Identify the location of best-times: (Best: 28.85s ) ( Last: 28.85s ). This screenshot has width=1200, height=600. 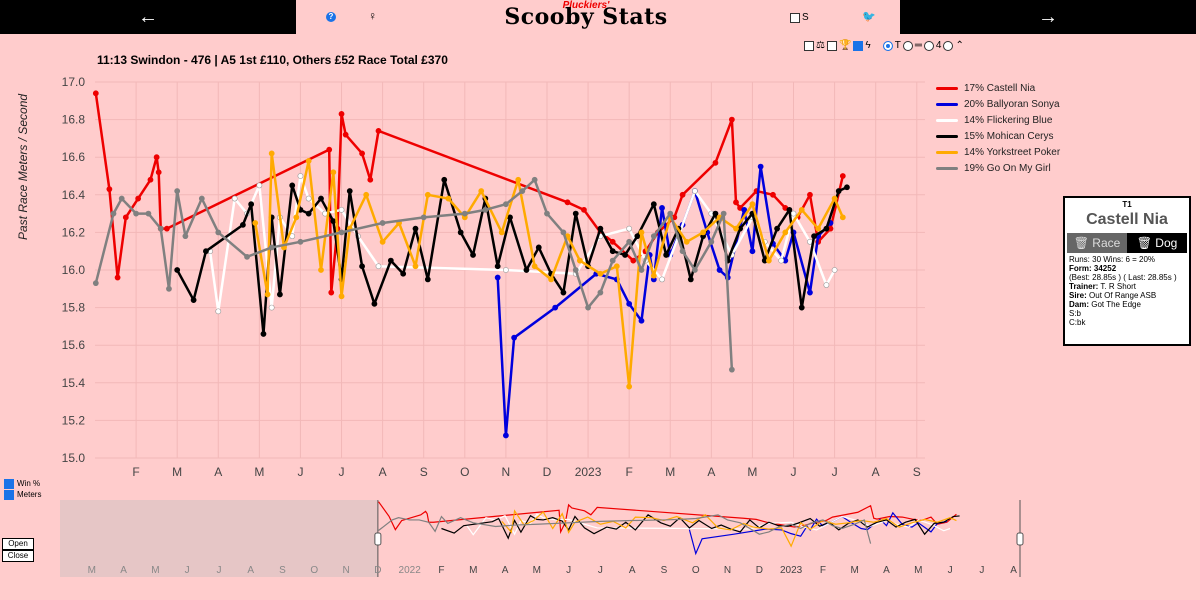
(1123, 277).